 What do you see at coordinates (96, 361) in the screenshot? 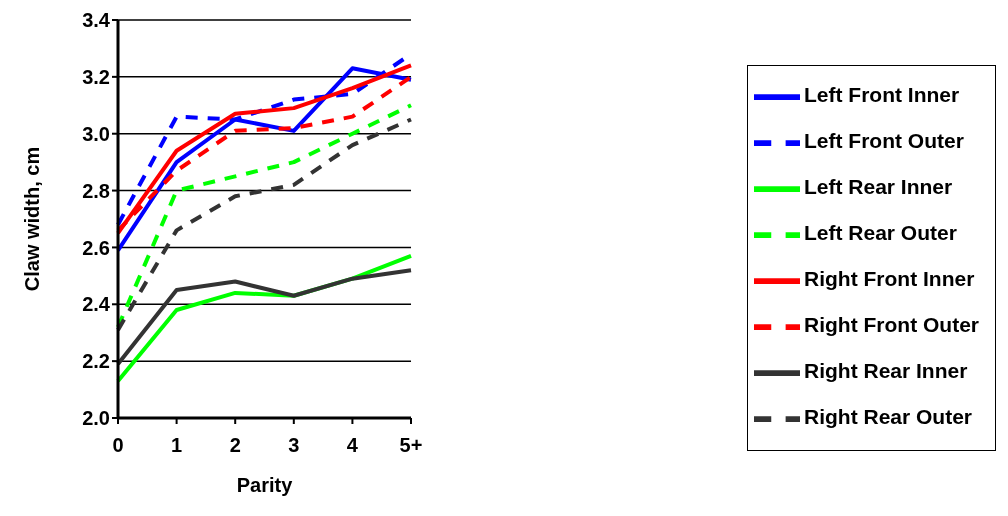
I see `y-tick-label: 2.2` at bounding box center [96, 361].